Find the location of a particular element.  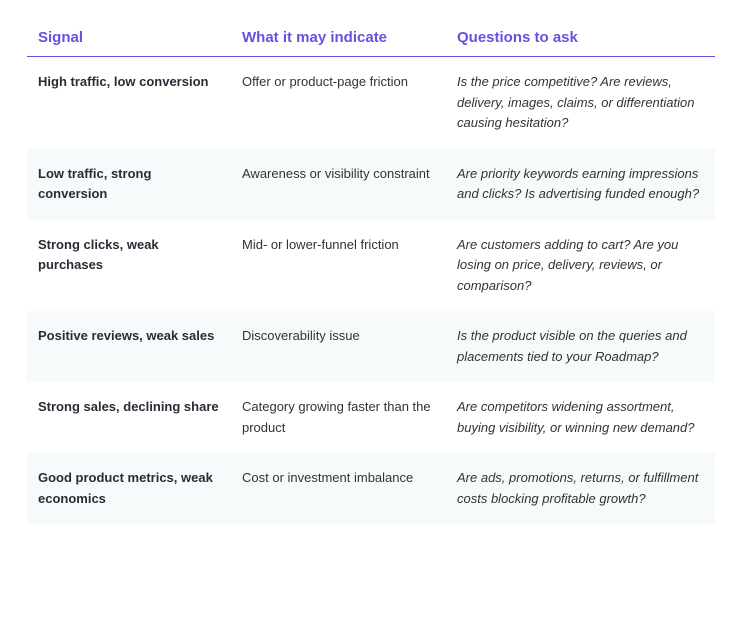

indication-cell: Awareness or visibility constraint is located at coordinates (338, 184).